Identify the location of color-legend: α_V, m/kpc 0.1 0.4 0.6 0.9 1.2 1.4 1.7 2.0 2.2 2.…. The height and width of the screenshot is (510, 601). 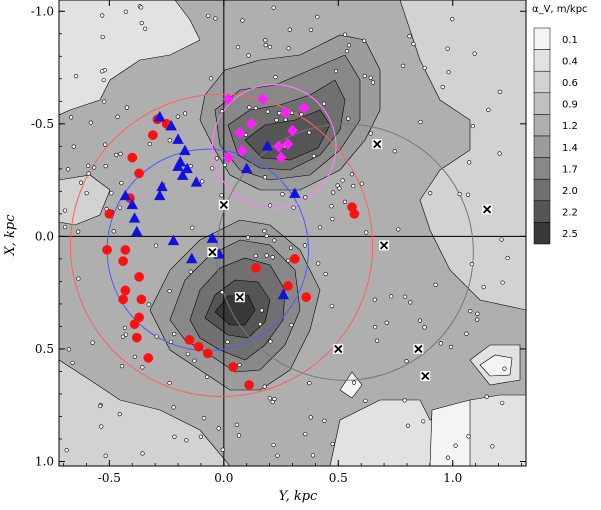
(560, 124).